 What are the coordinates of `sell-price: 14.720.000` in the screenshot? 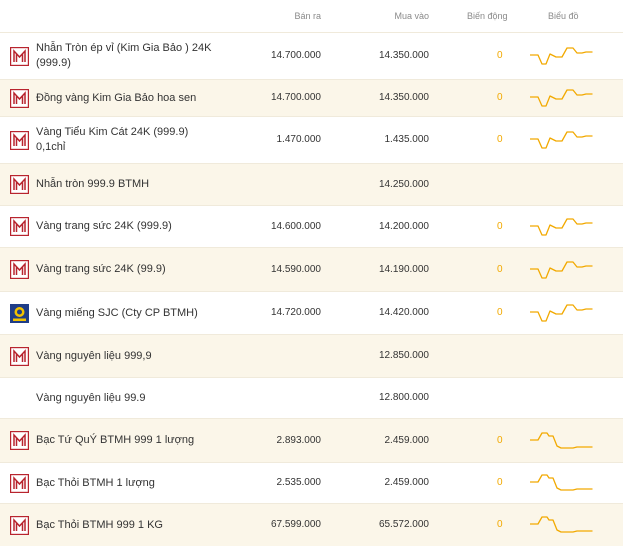 It's located at (295, 312).